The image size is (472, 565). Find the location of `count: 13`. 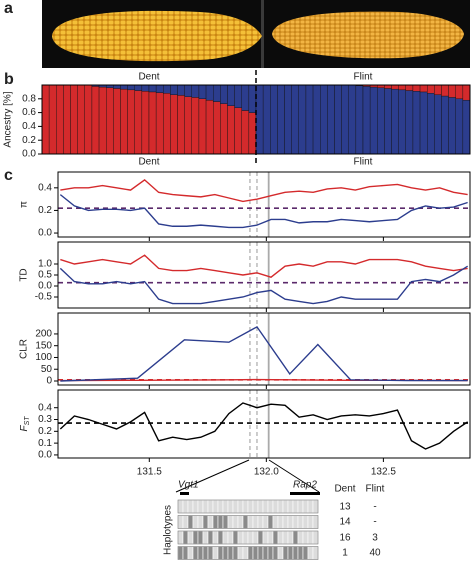

count: 13 is located at coordinates (345, 507).